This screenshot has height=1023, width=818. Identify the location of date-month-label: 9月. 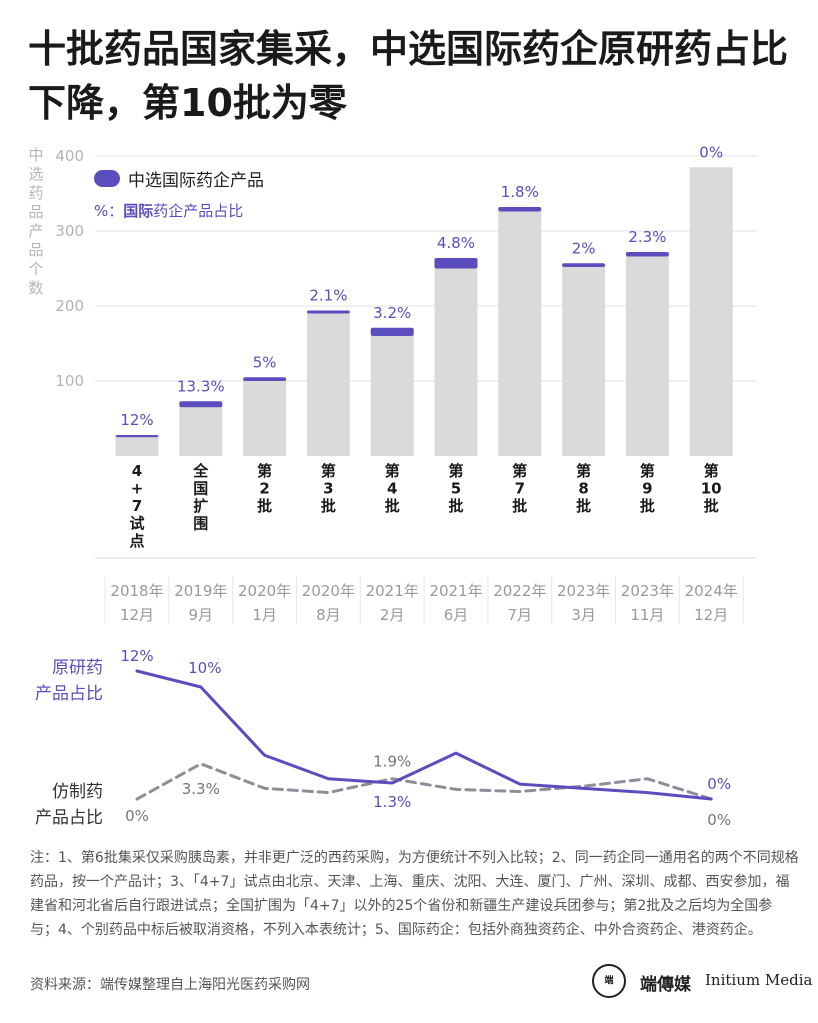
(201, 615).